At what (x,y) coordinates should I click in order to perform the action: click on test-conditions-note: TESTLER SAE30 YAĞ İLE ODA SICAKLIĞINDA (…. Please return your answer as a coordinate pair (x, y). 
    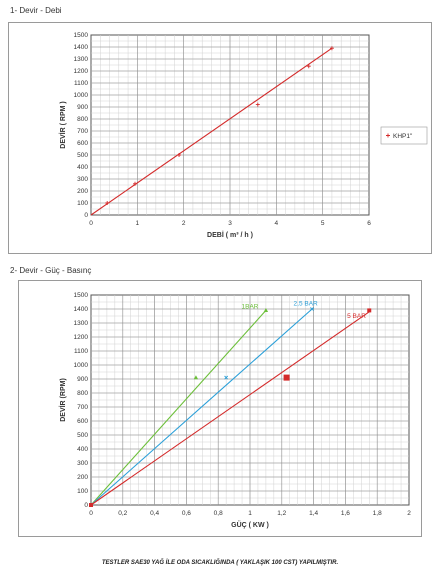
    Looking at the image, I should click on (220, 563).